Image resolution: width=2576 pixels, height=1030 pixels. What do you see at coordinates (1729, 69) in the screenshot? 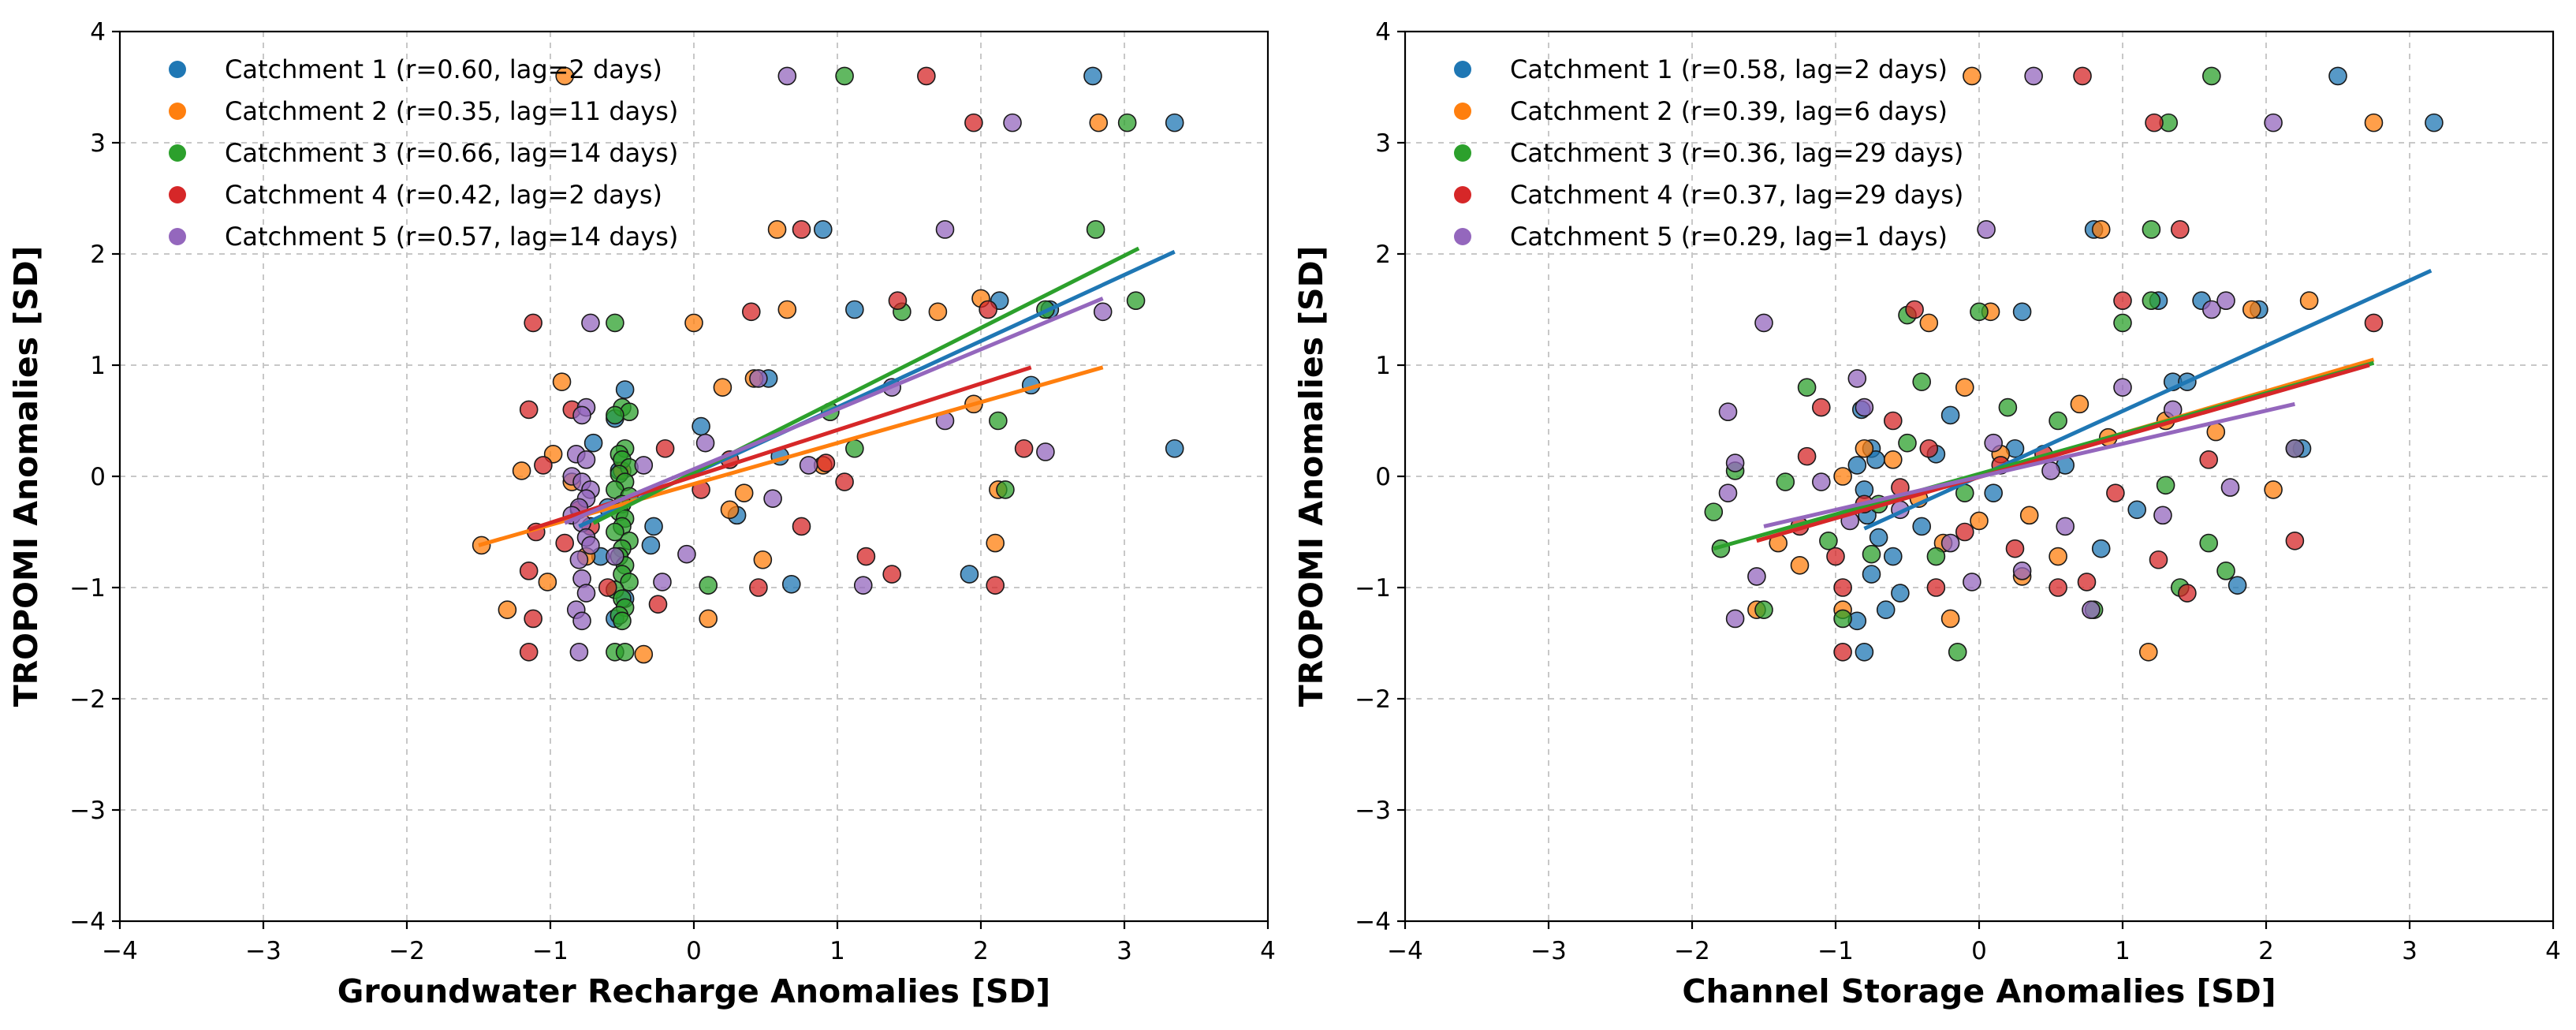
I see `legend-label-catchment-1: Catchment 1 (r=0.58, lag=2 days)` at bounding box center [1729, 69].